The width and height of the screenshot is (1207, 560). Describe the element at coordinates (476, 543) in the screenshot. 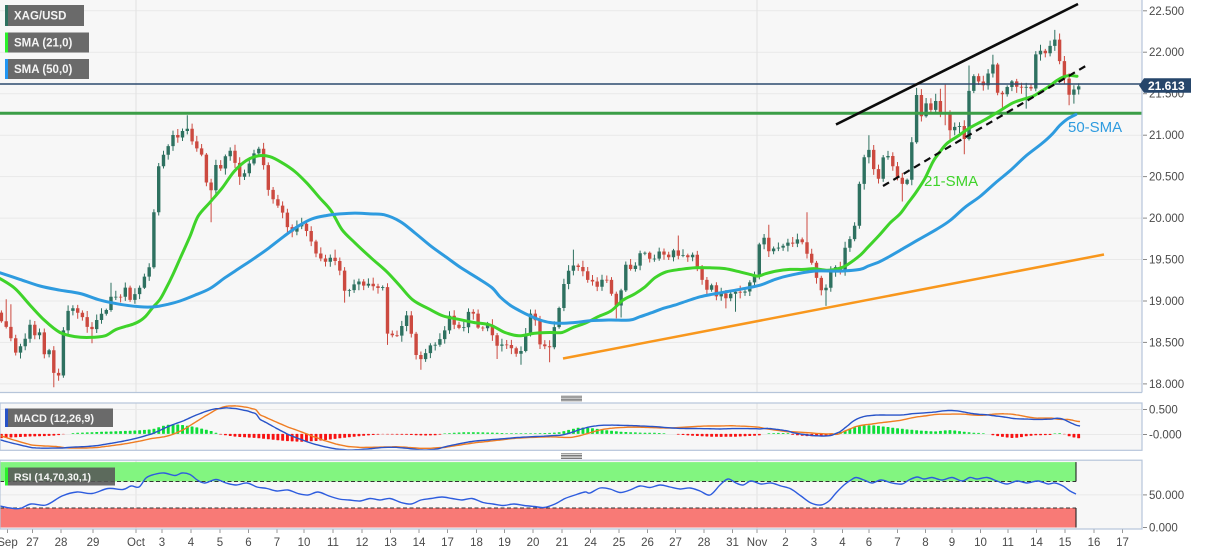

I see `svg-text: 18` at that location.